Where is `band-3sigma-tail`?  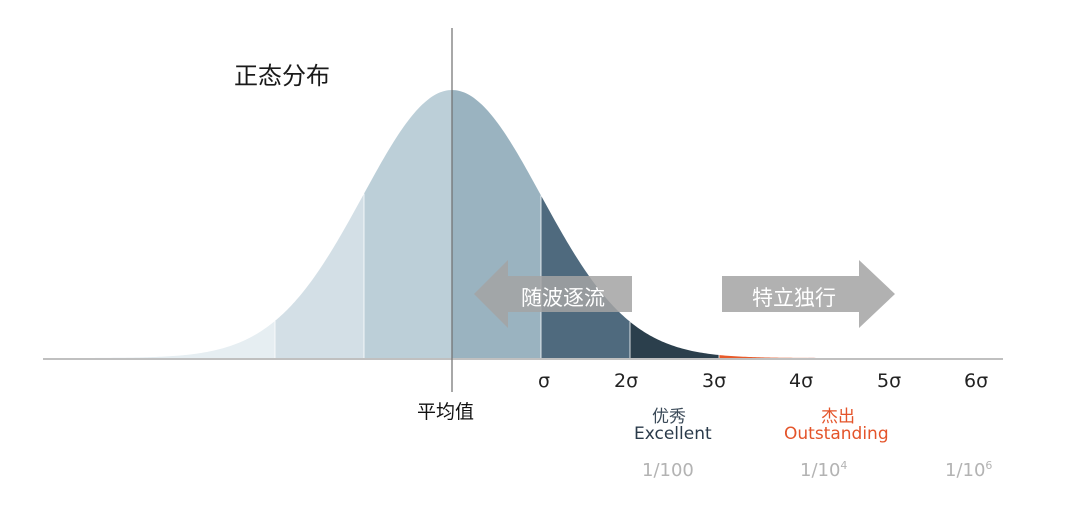
band-3sigma-tail is located at coordinates (763, 356).